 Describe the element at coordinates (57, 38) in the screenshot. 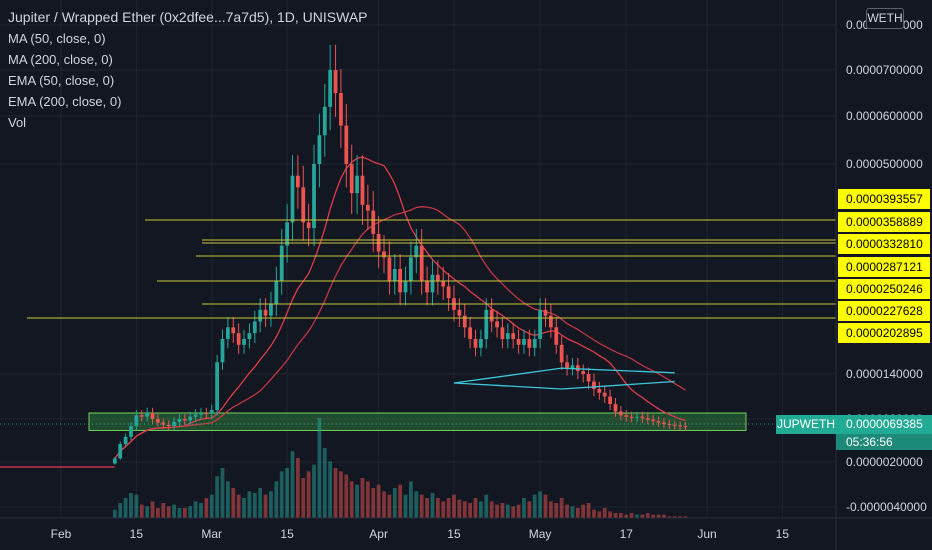

I see `legend-ma-50: MA (50, close, 0)` at that location.